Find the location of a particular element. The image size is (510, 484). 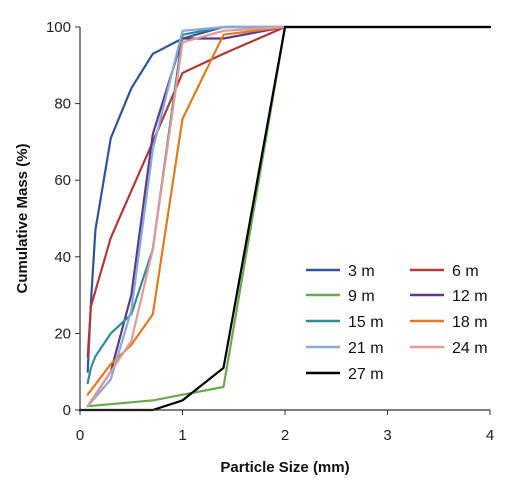

y-tick-label: 20 is located at coordinates (62, 333).